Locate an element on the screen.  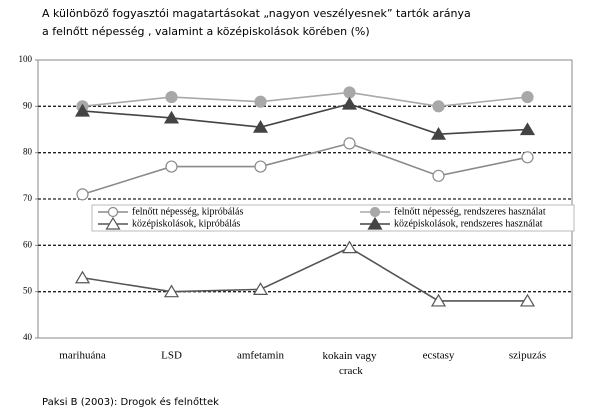
legend-box is located at coordinates (333, 218).